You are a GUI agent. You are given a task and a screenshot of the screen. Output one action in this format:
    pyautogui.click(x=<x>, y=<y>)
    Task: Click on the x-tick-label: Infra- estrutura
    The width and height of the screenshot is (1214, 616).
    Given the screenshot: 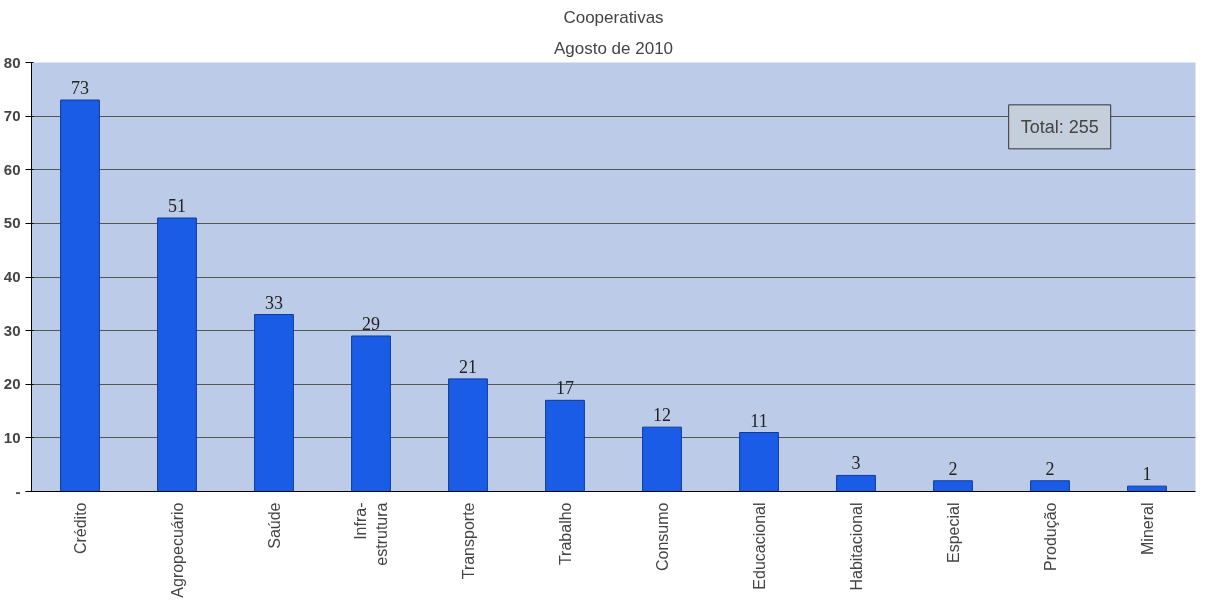 What is the action you would take?
    pyautogui.click(x=371, y=534)
    